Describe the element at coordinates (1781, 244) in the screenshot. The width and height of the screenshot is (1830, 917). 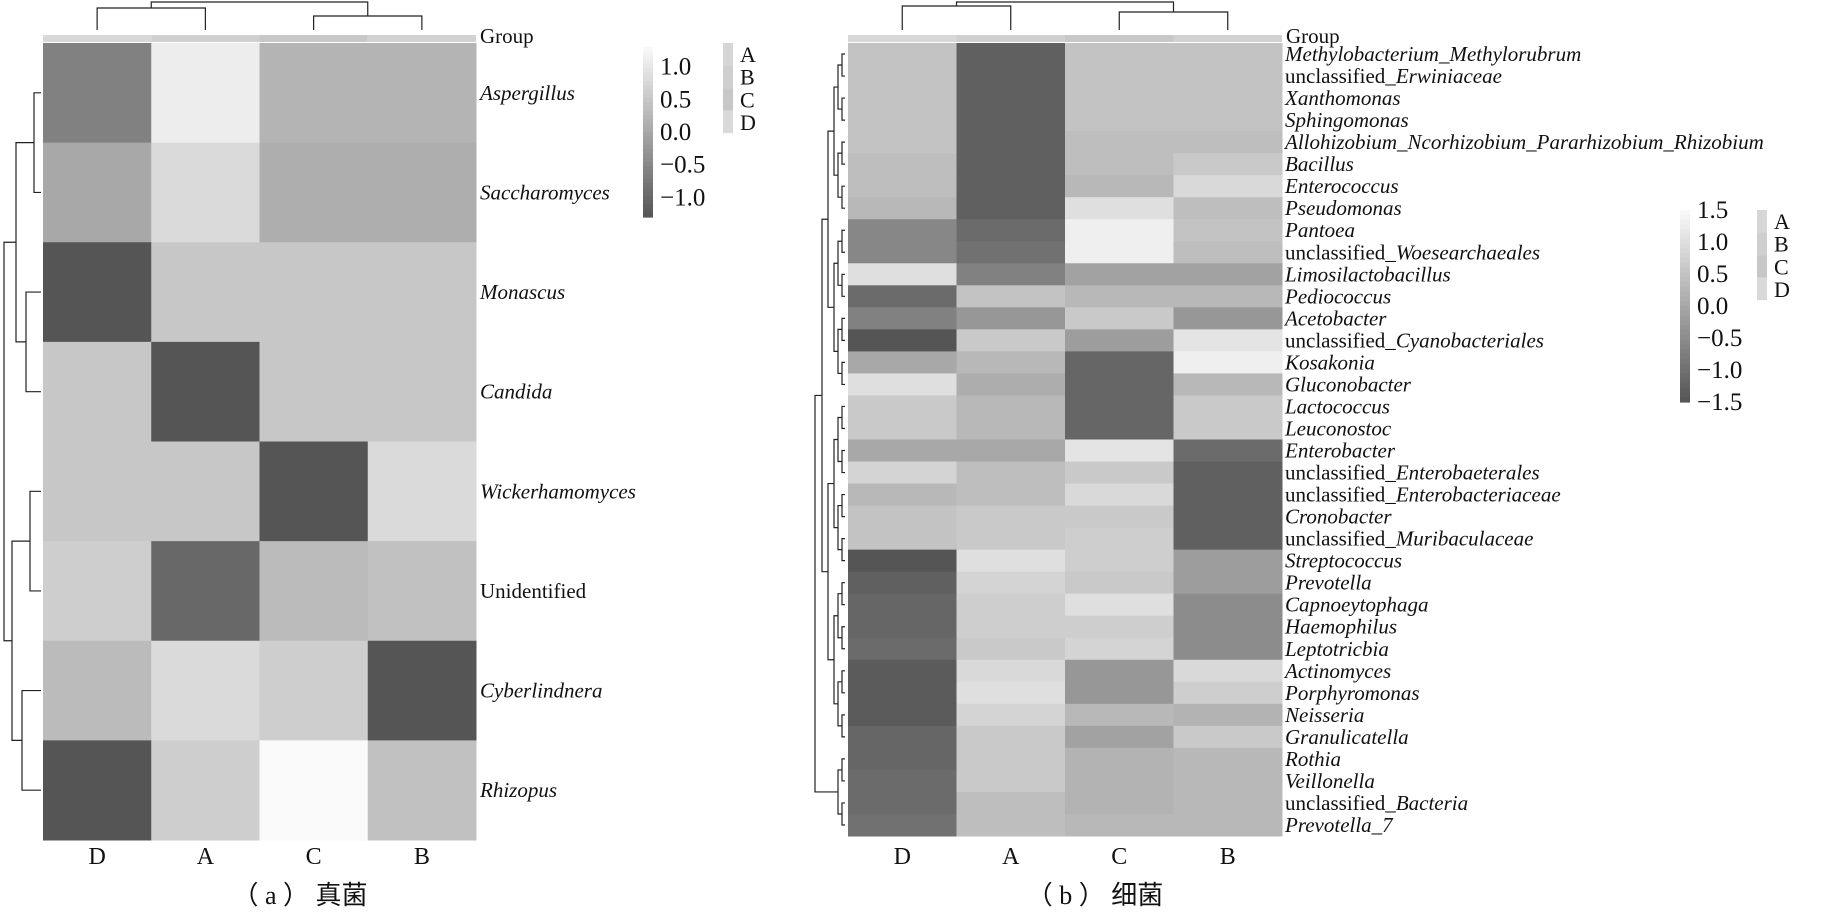
I see `panel-b-group-legend-label-b: B` at that location.